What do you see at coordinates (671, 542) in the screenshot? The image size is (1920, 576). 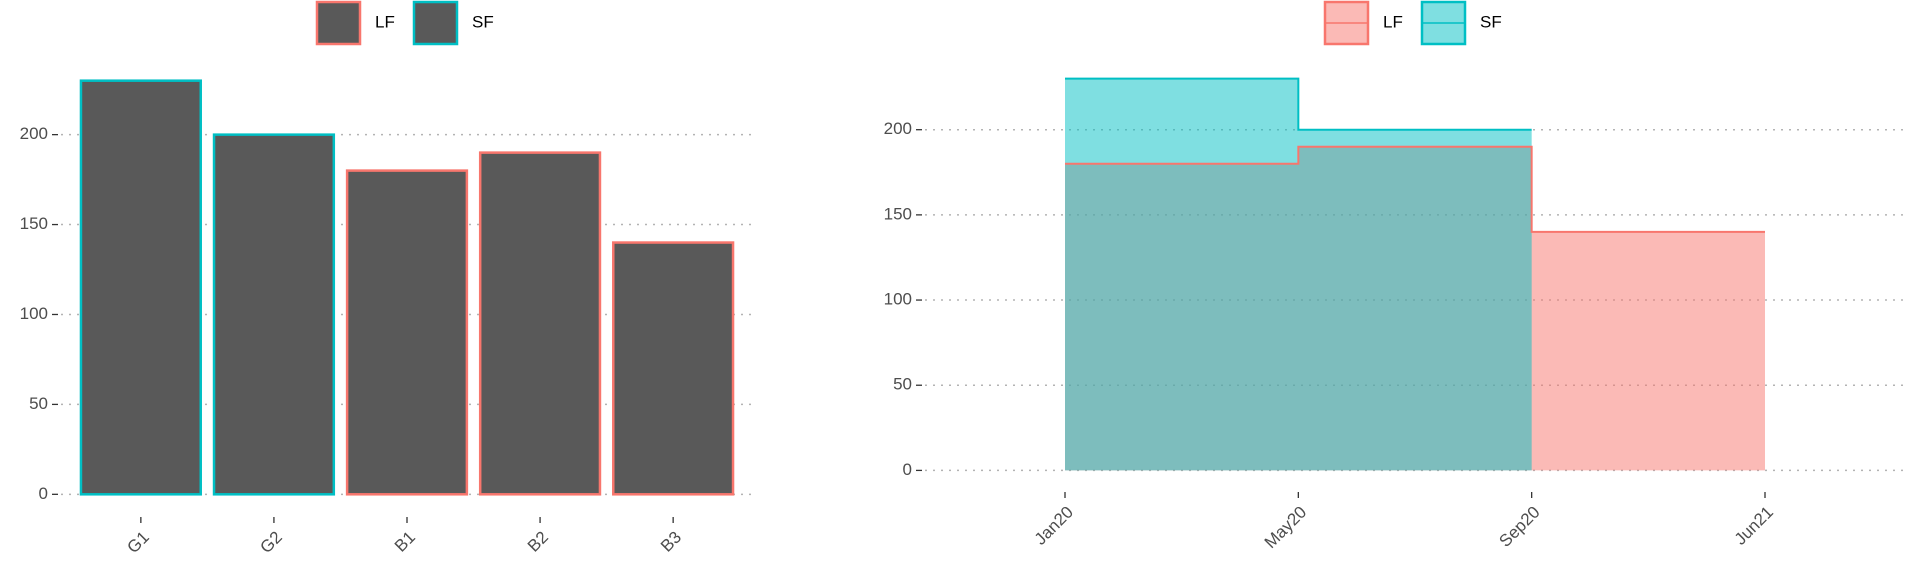 I see `x-tick-label: B3` at bounding box center [671, 542].